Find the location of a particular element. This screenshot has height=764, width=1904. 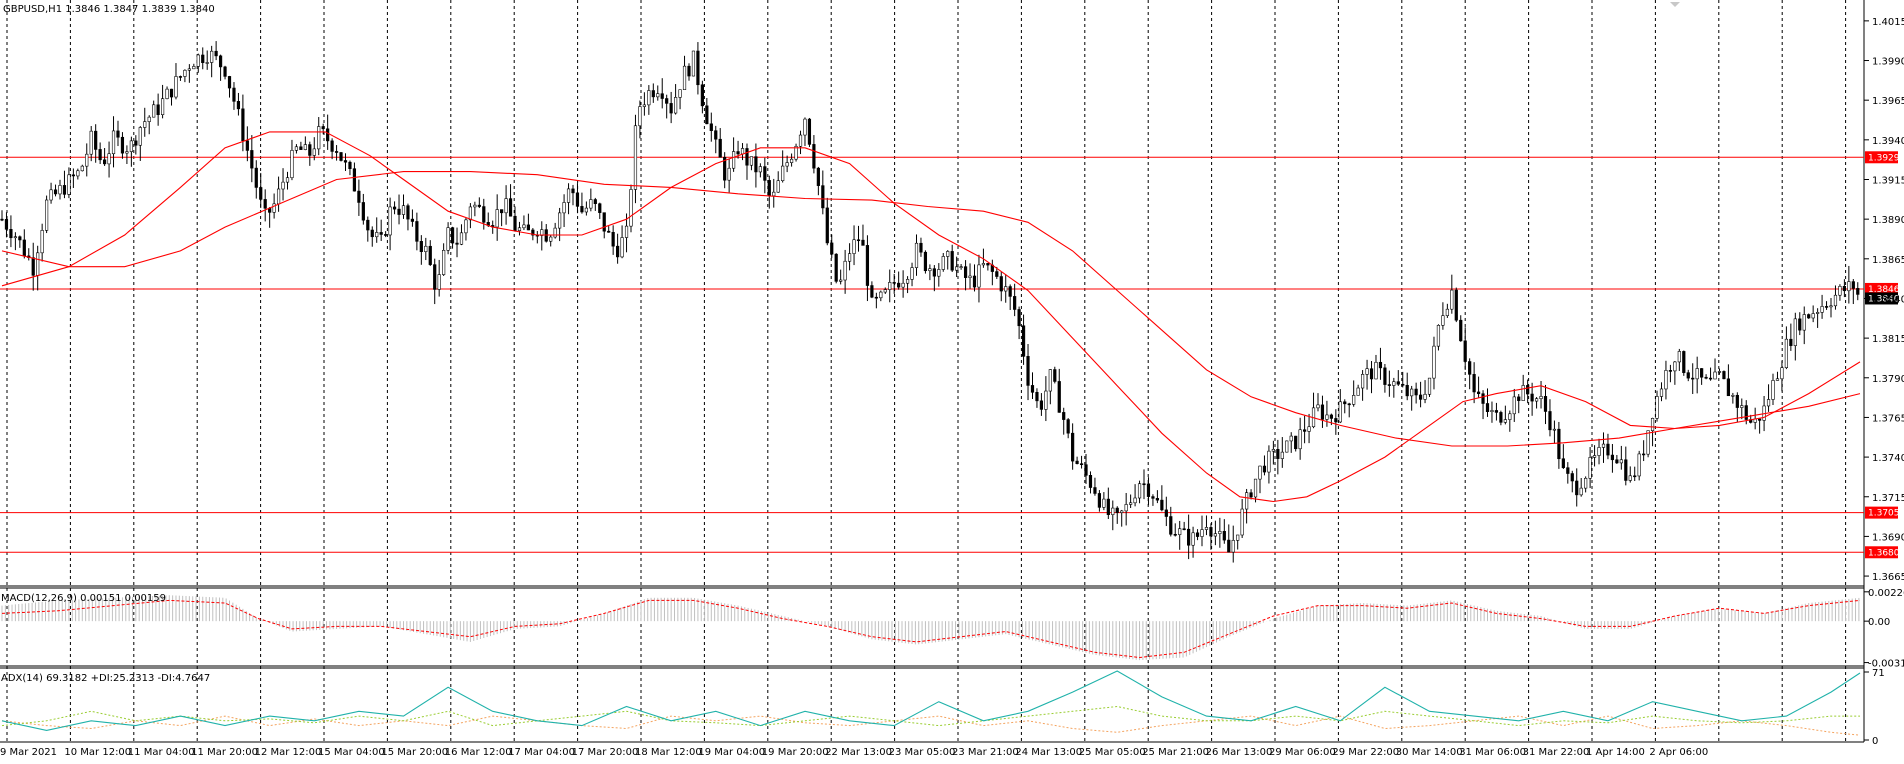

x-tick-label: 11 Mar 04:00 is located at coordinates (161, 752).